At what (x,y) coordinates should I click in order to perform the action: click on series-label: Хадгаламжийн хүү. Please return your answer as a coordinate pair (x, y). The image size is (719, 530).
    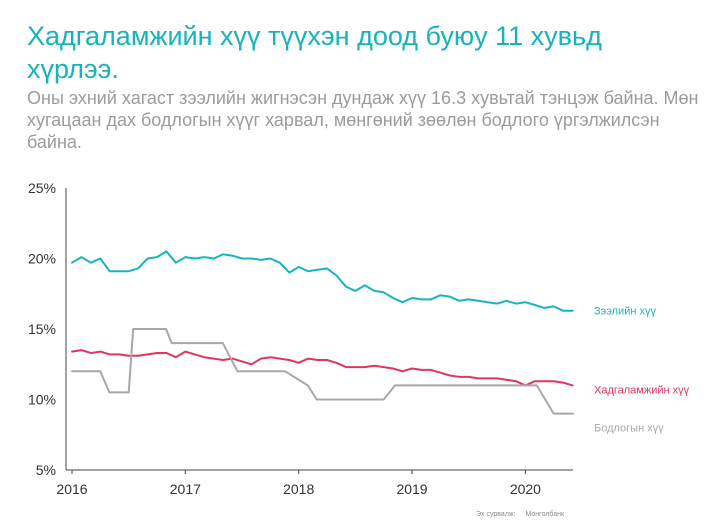
    Looking at the image, I should click on (642, 390).